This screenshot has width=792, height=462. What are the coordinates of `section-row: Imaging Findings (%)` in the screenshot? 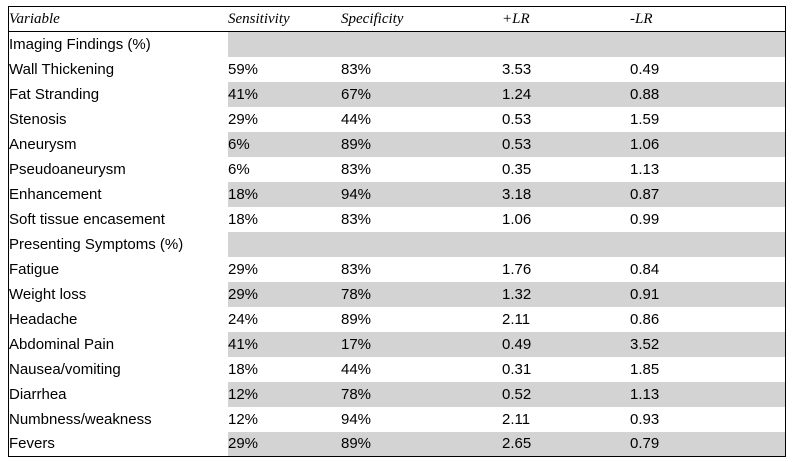 It's located at (397, 44).